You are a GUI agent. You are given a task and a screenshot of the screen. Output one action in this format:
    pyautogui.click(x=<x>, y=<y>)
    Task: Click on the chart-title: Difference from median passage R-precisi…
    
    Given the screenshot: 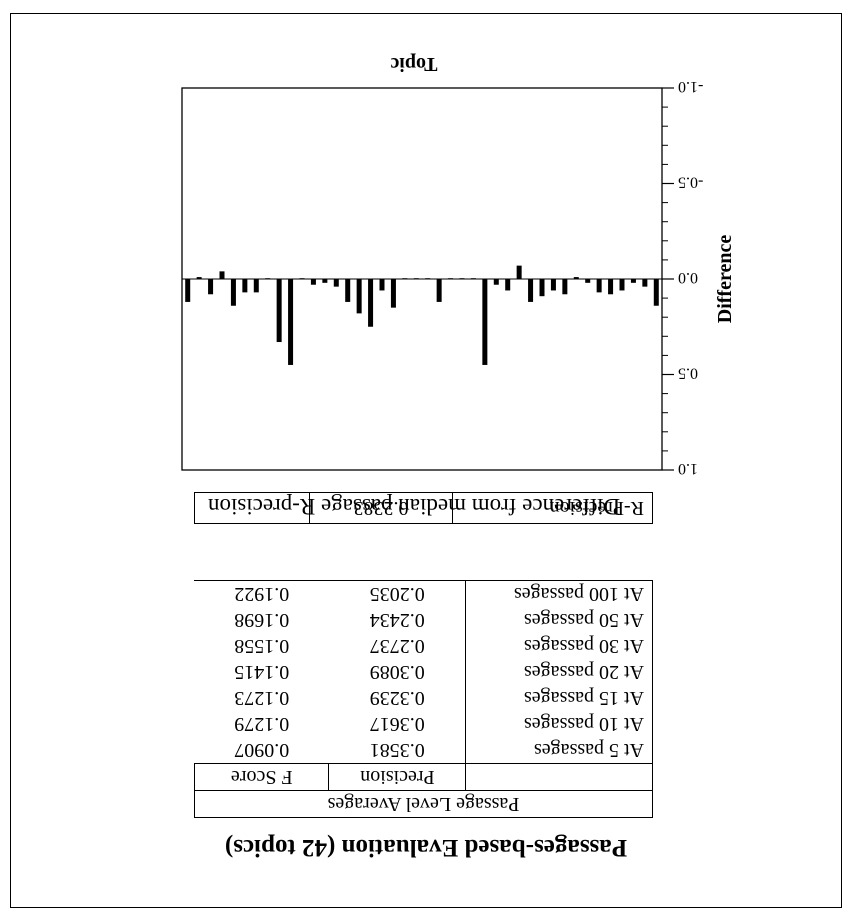 What is the action you would take?
    pyautogui.click(x=413, y=506)
    